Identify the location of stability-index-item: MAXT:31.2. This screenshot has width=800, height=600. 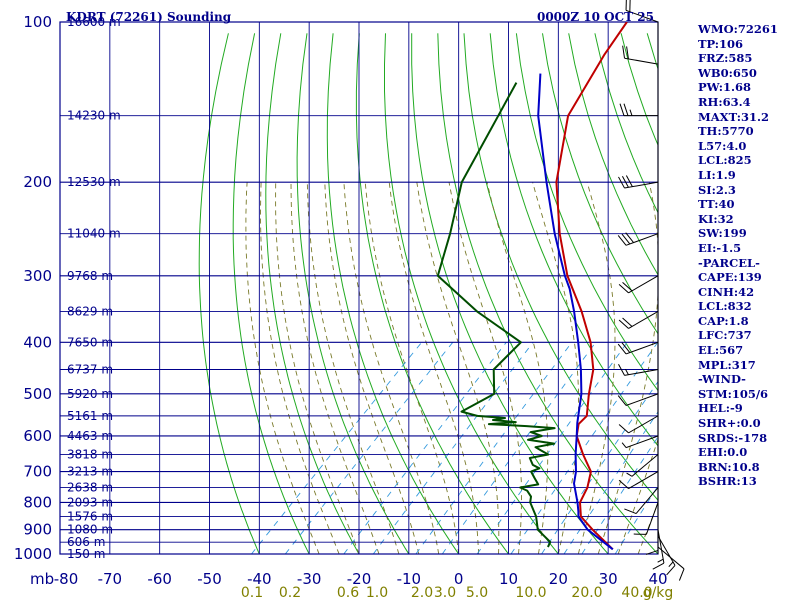
(733, 116).